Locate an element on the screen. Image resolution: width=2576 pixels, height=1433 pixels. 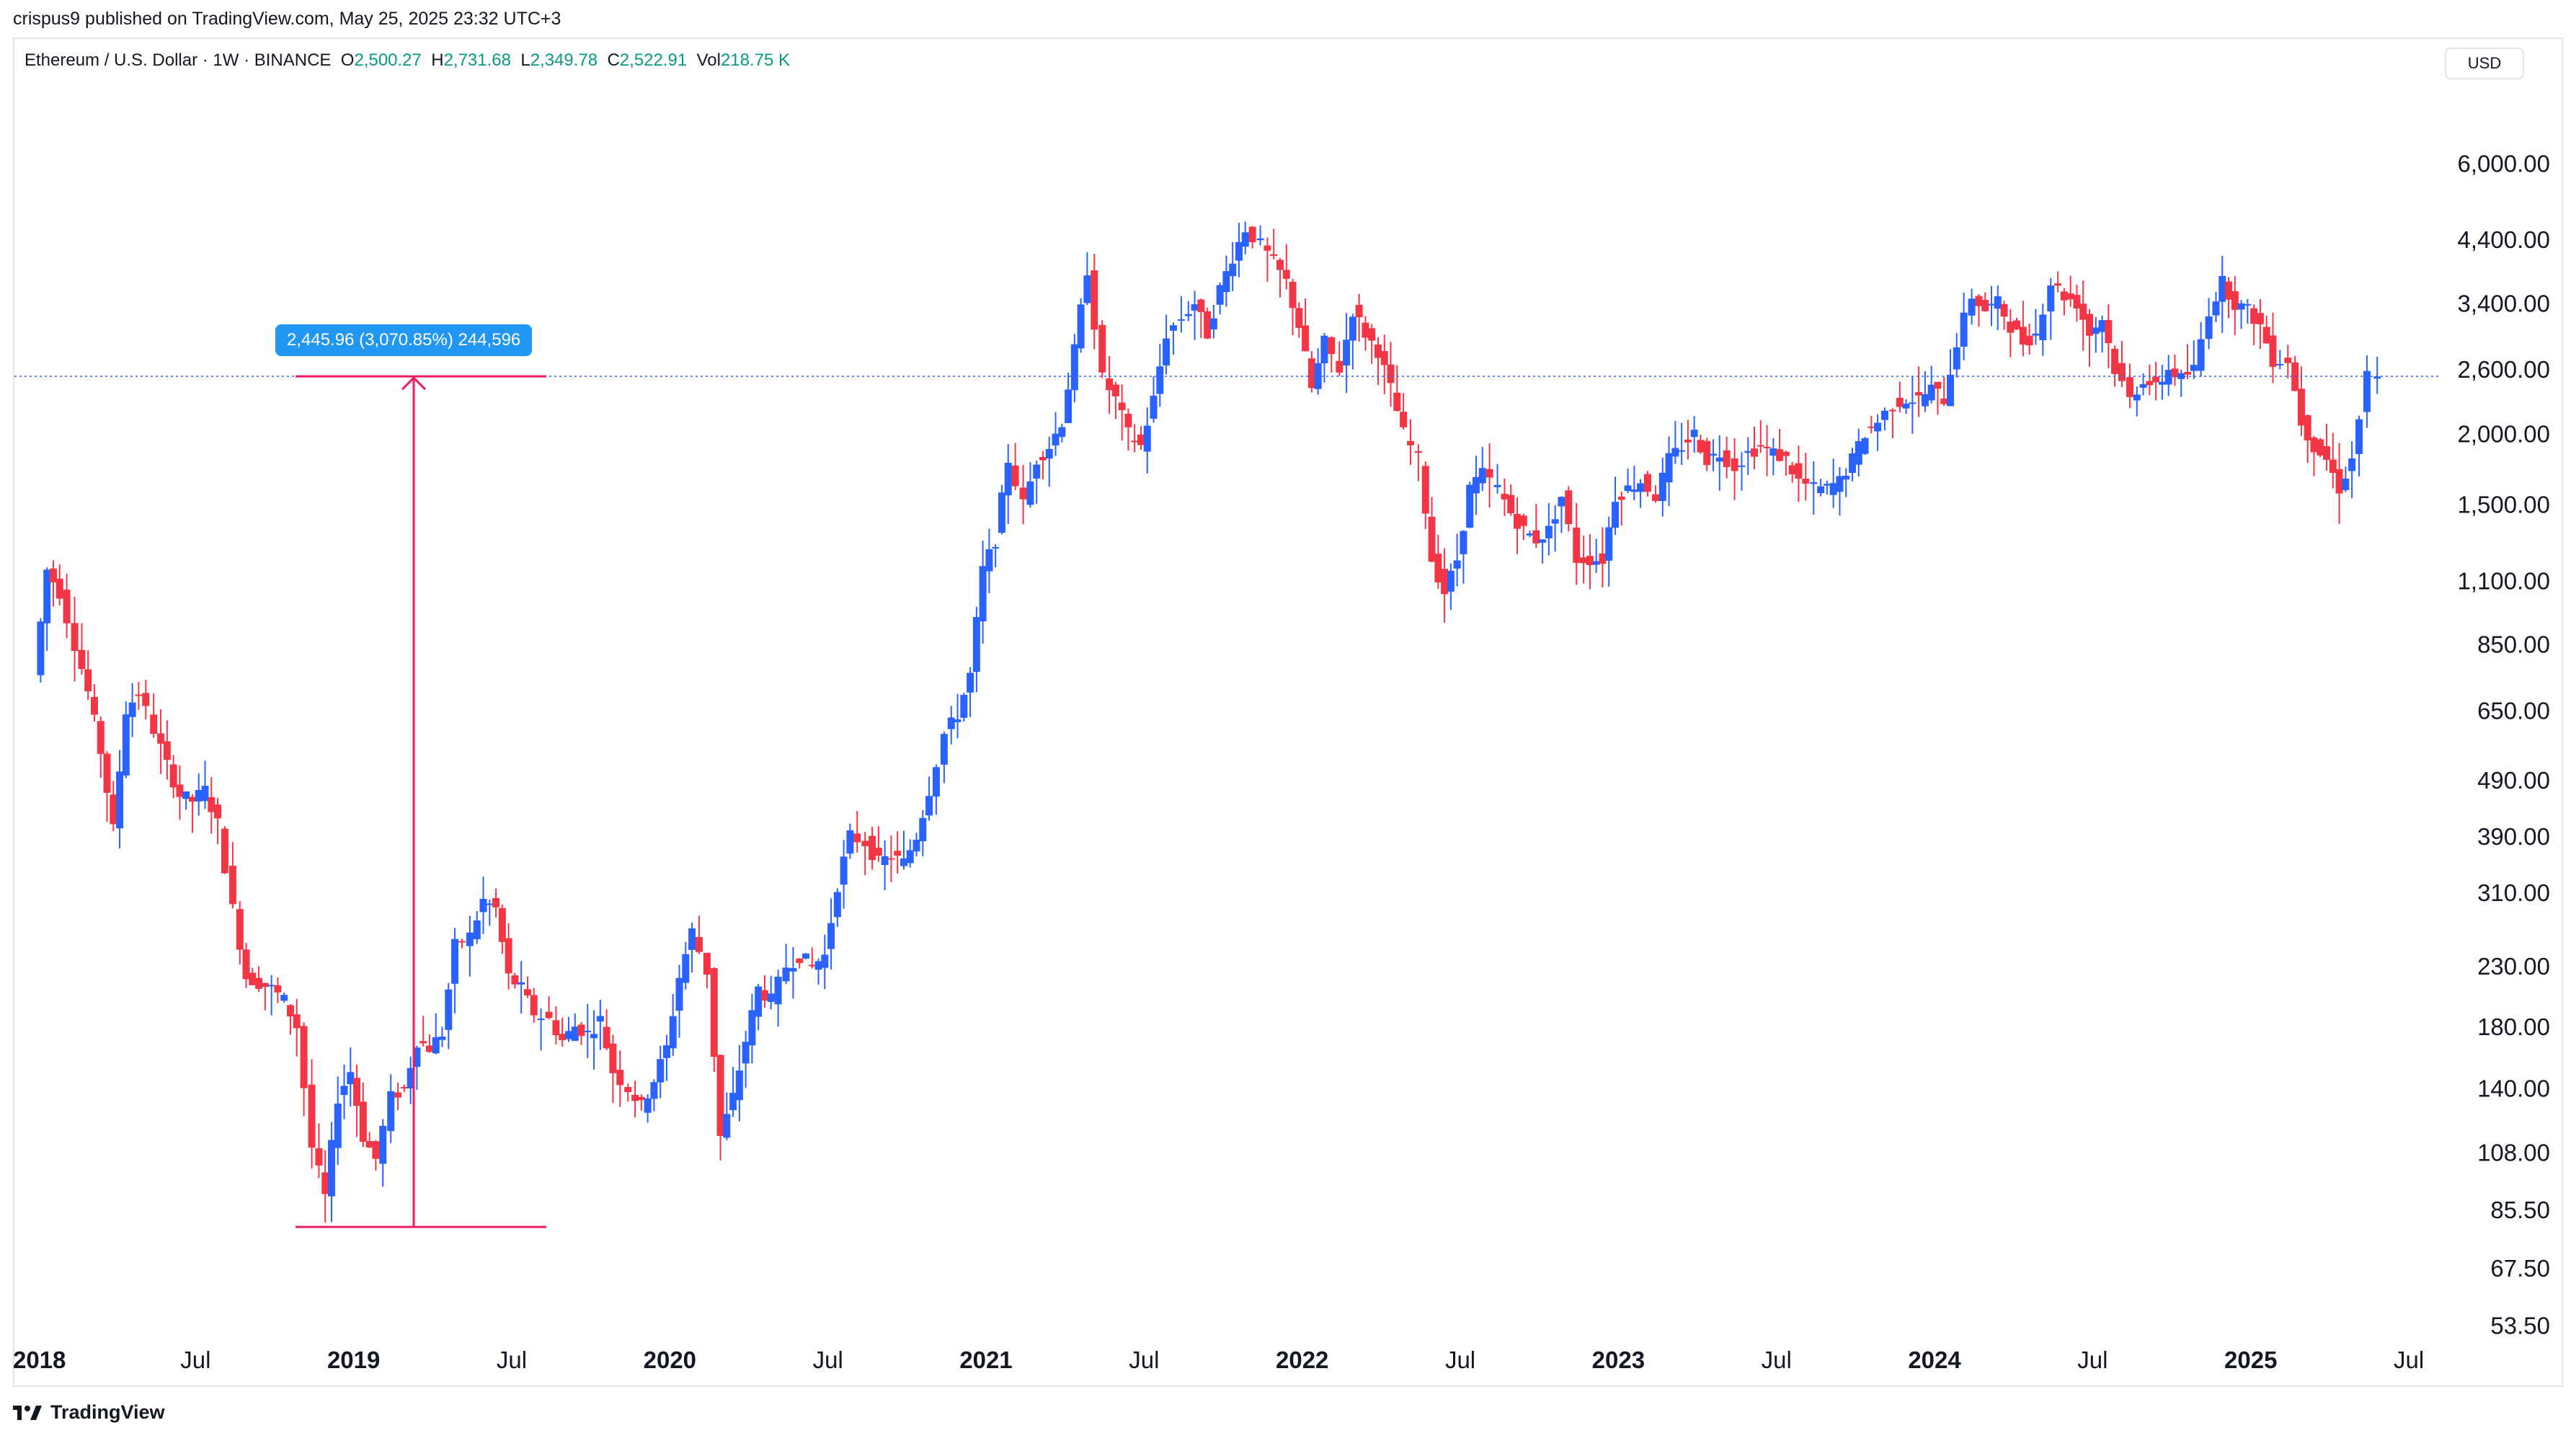
x-tick-label: Jul is located at coordinates (512, 1360).